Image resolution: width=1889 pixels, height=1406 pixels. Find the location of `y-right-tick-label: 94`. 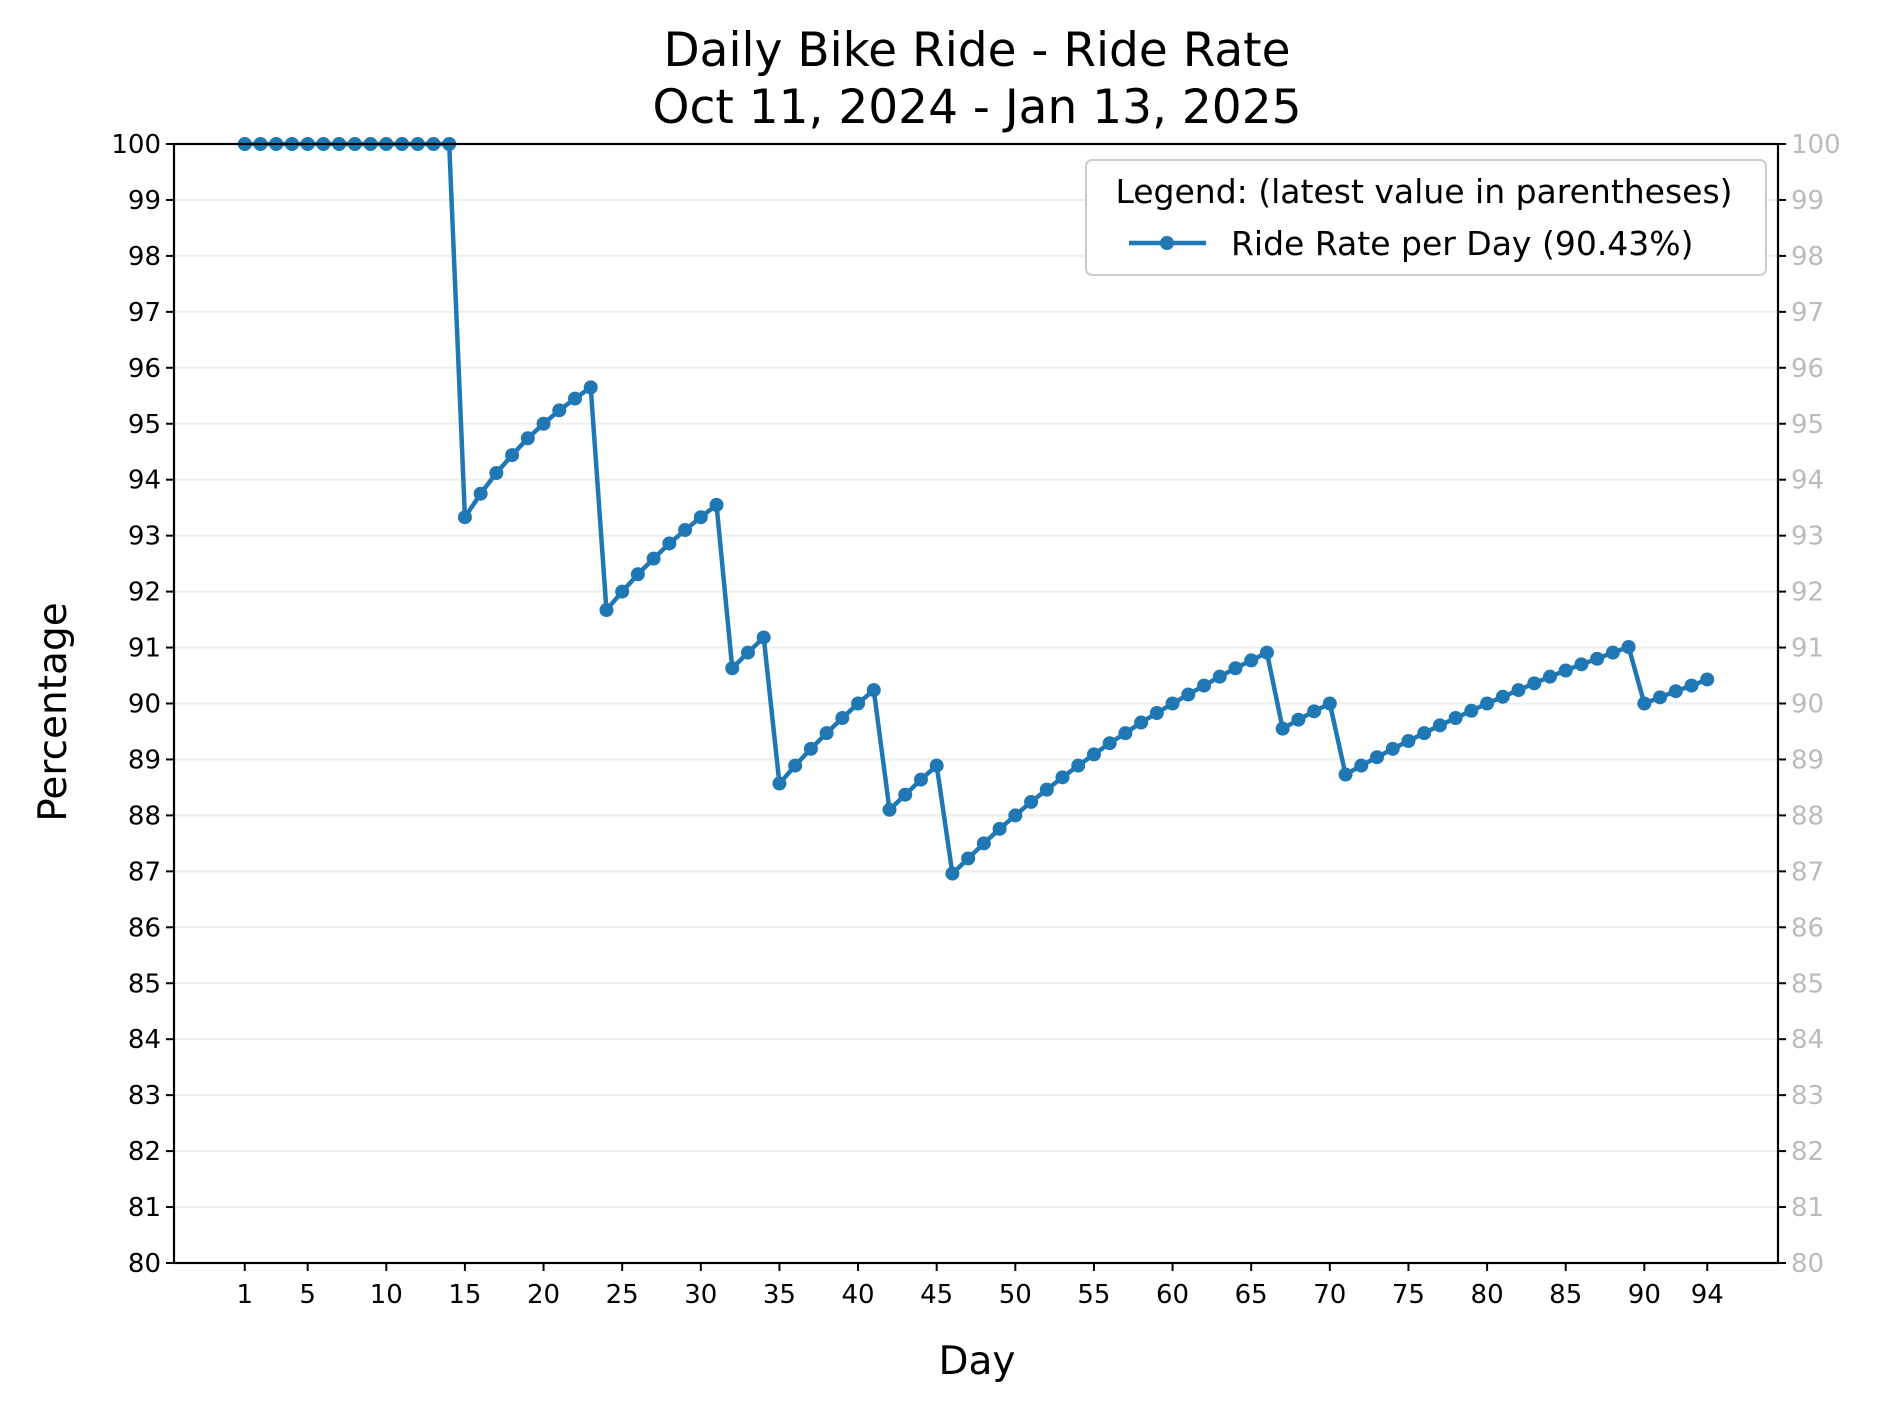

y-right-tick-label: 94 is located at coordinates (1807, 481).